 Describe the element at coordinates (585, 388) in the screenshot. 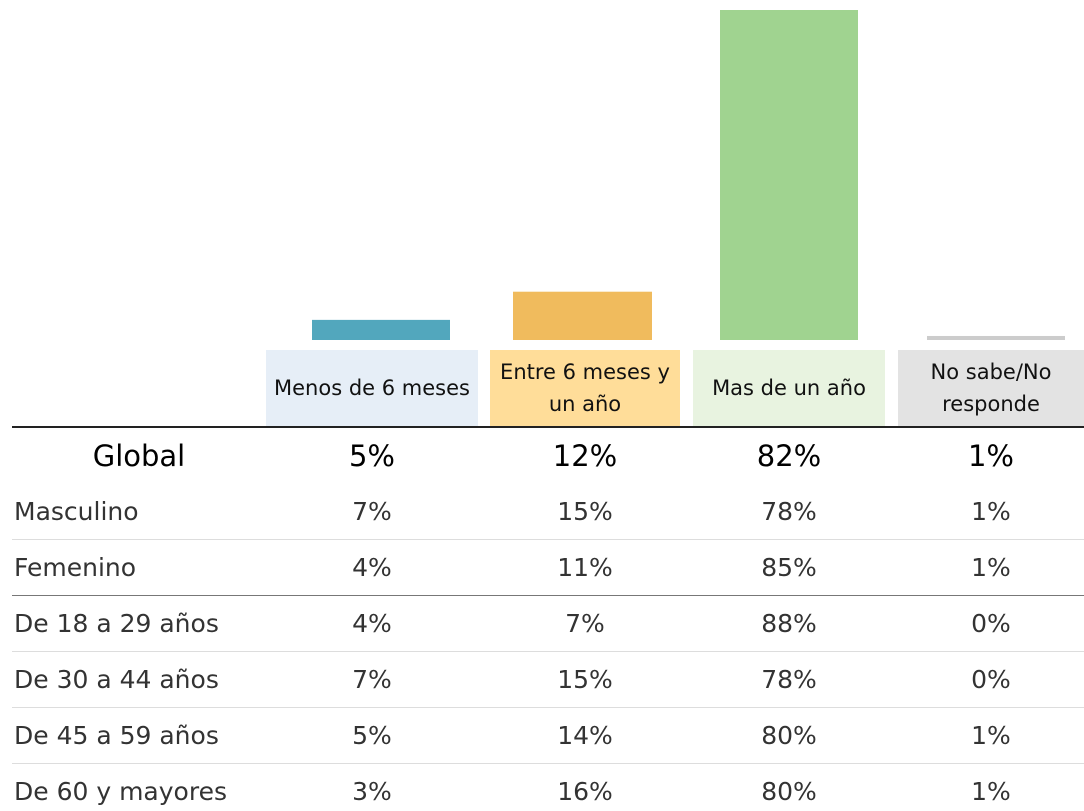

I see `category-header: Entre 6 meses y un año` at that location.